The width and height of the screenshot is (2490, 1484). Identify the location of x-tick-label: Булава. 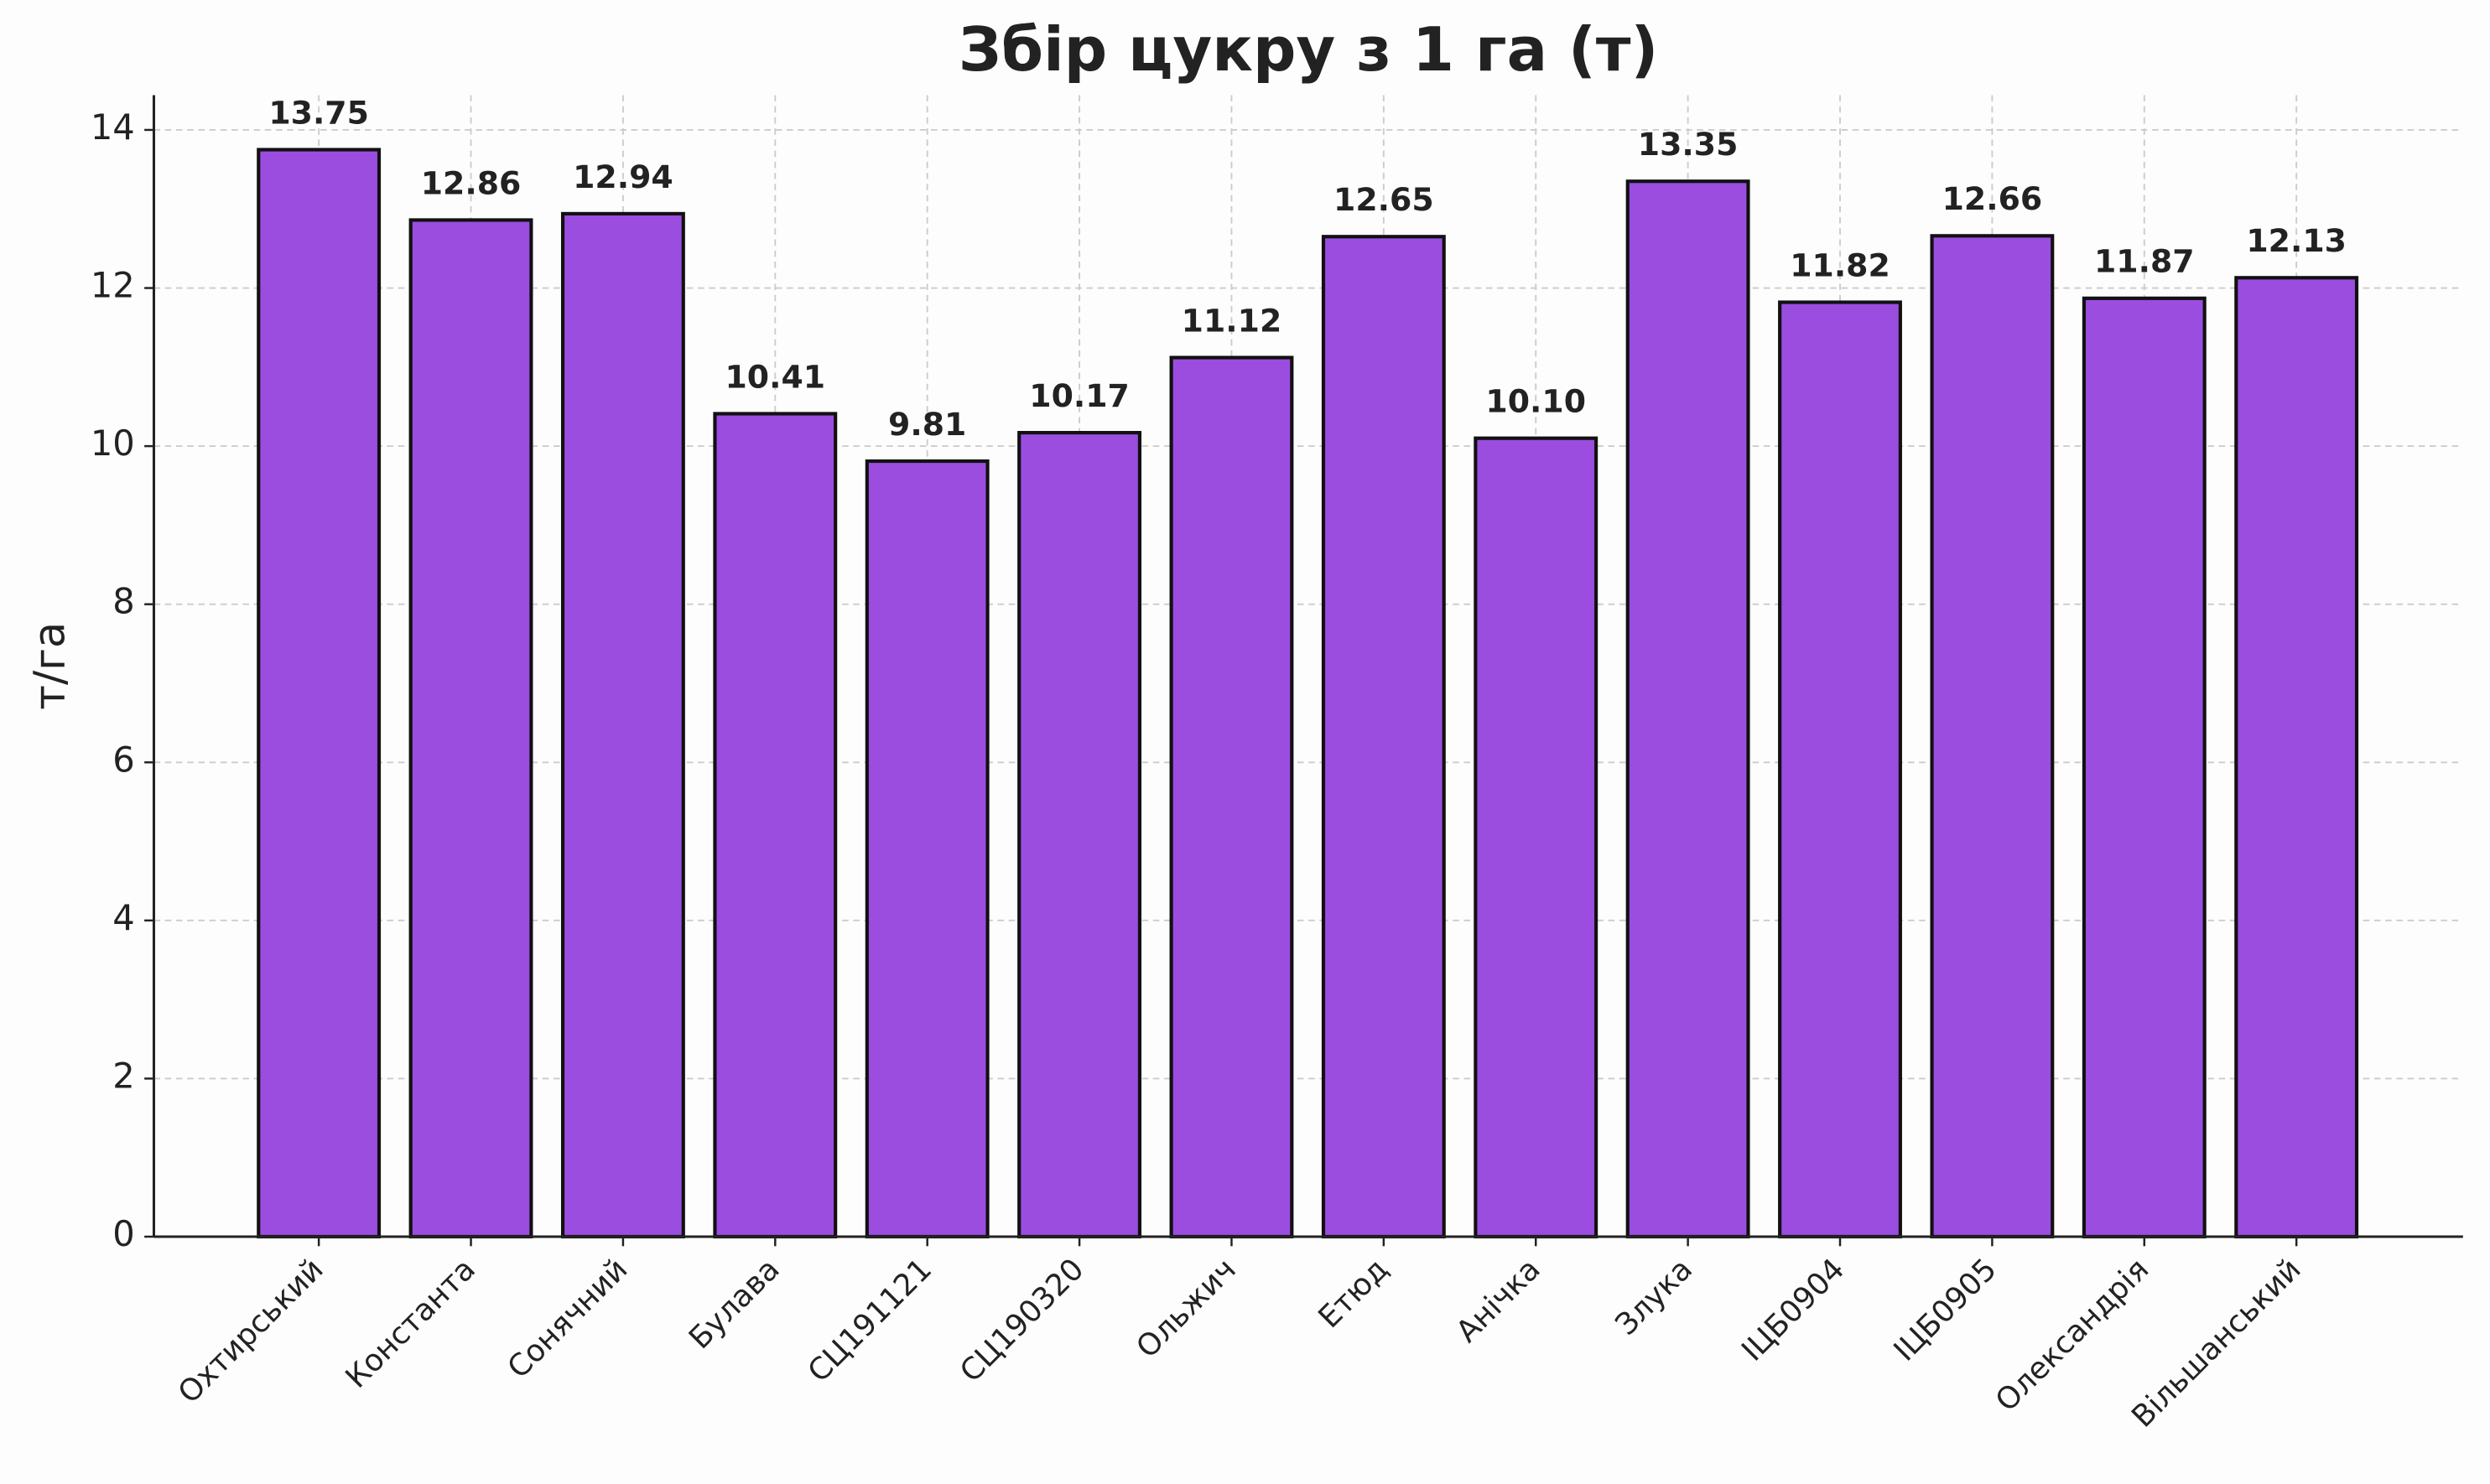
(735, 1304).